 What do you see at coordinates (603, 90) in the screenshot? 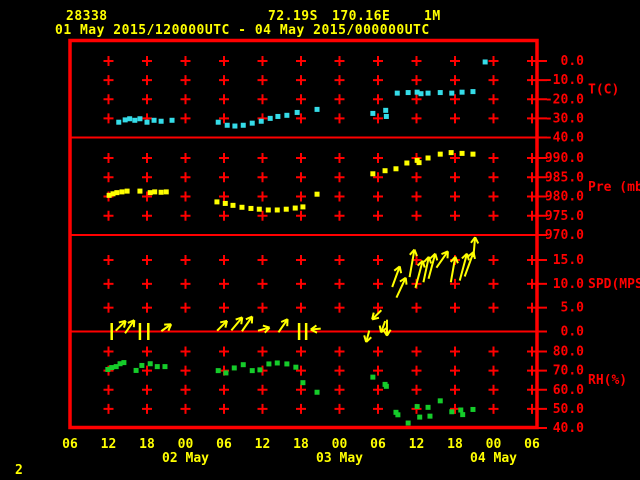
I see `panel-label: T(C)` at bounding box center [603, 90].